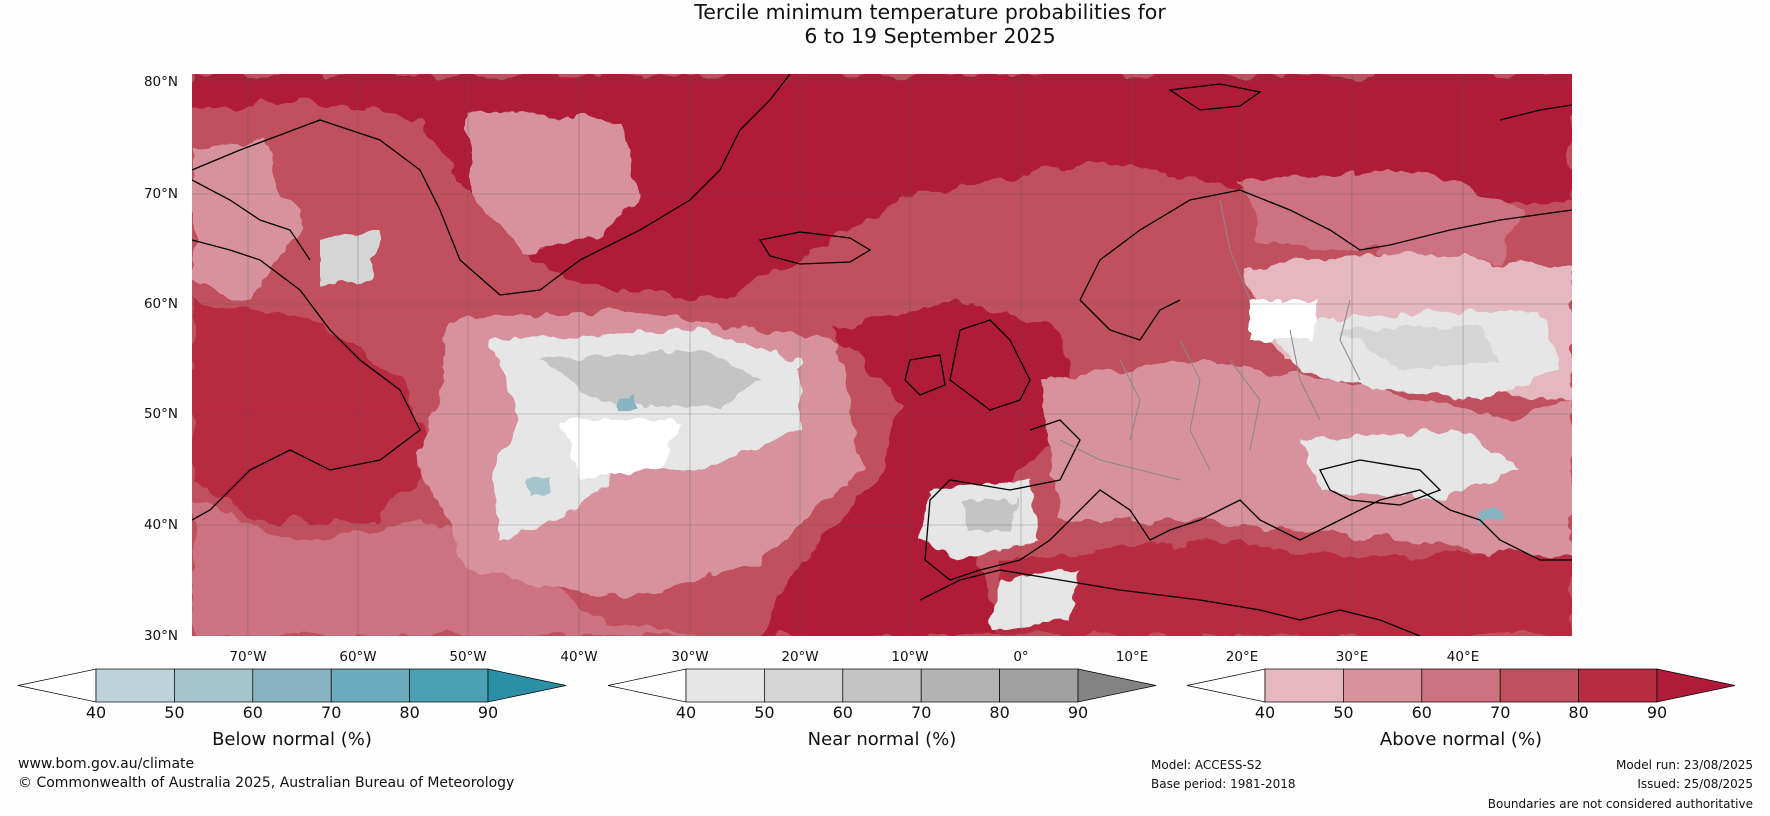 The height and width of the screenshot is (816, 1770). I want to click on field-near-50-caspian, so click(1410, 465).